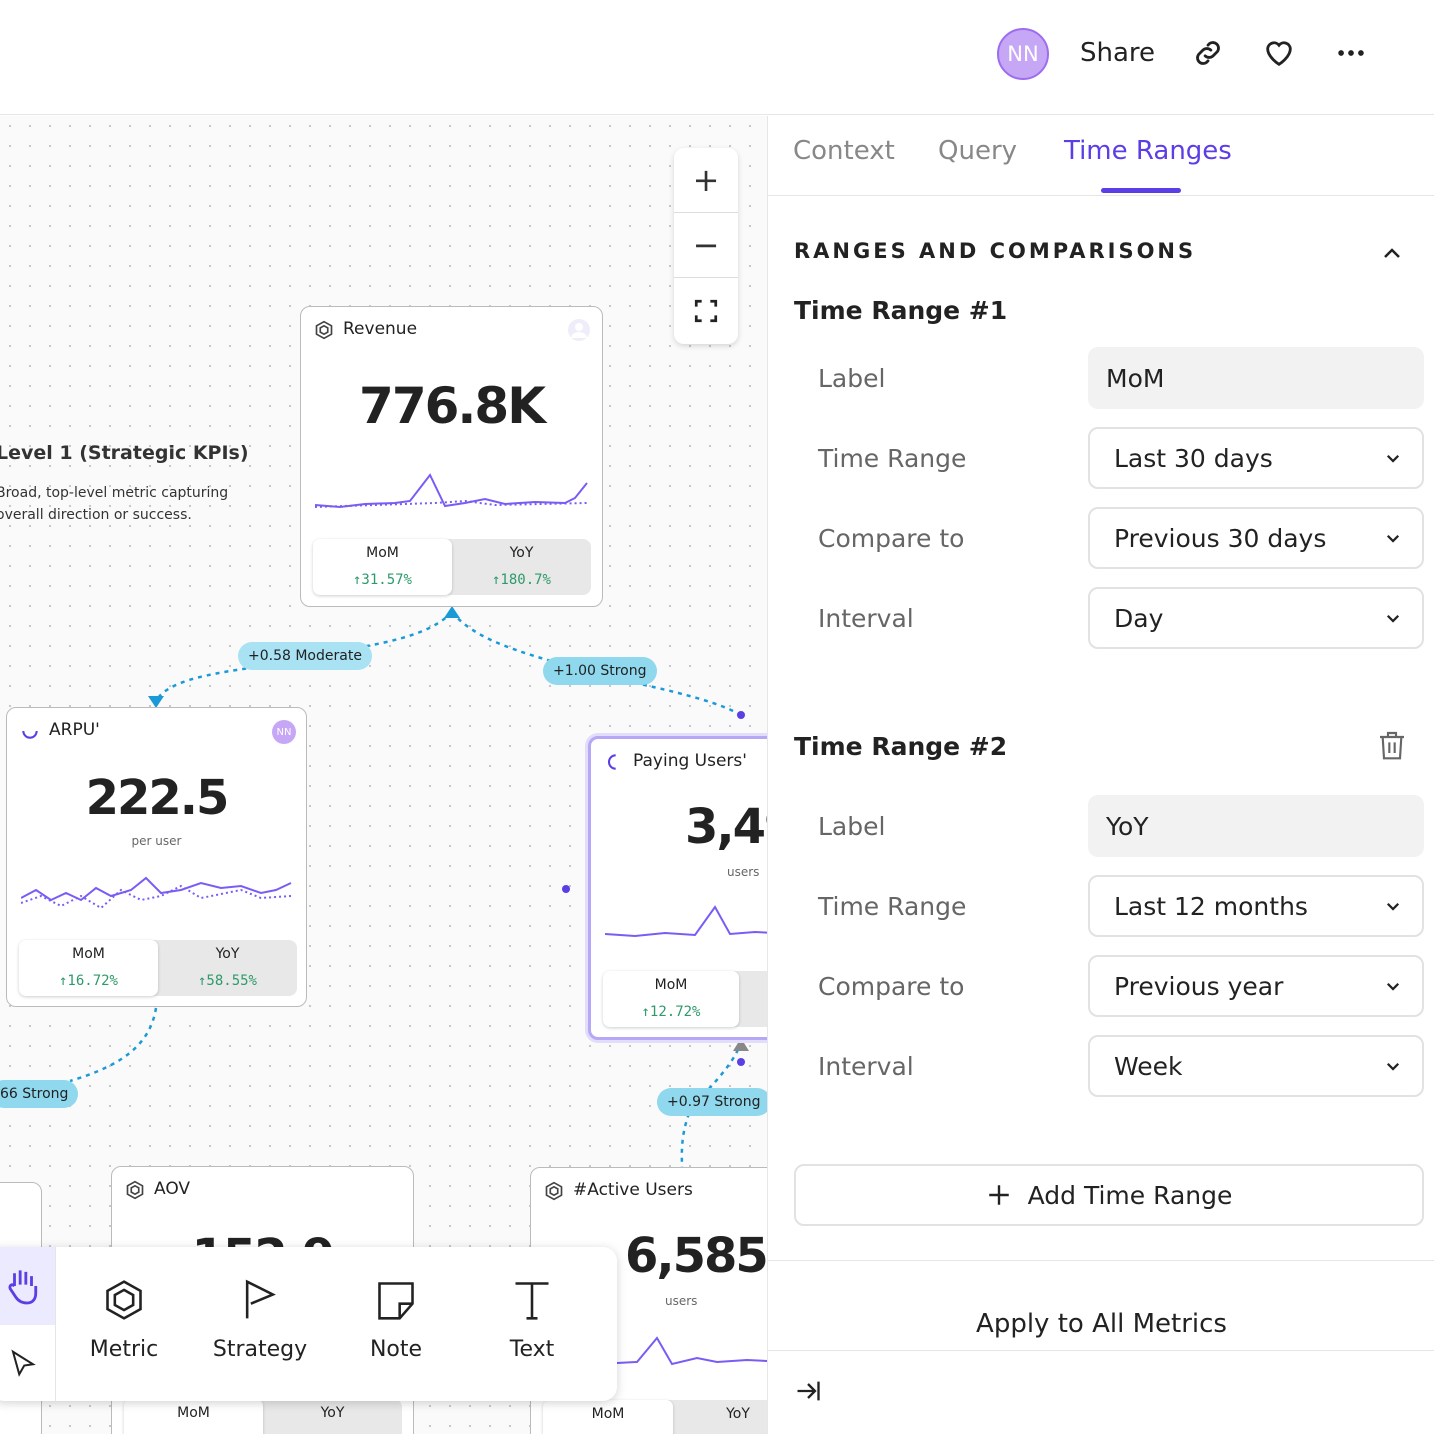  I want to click on select-tool-button, so click(27, 1363).